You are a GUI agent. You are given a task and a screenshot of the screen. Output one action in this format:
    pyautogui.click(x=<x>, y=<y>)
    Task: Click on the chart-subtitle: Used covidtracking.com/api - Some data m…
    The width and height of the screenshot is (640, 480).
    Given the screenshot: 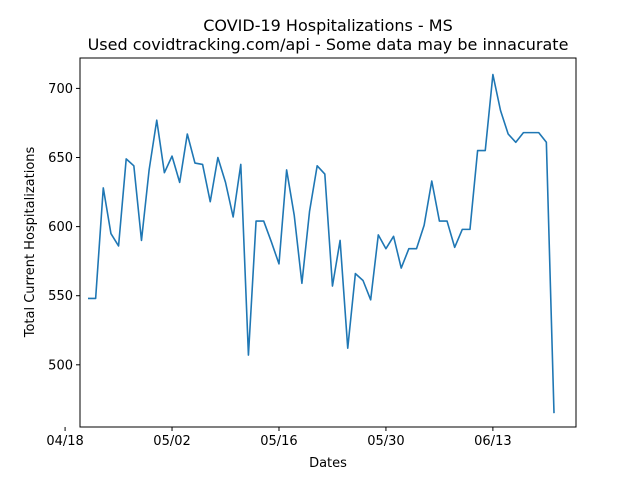 What is the action you would take?
    pyautogui.click(x=328, y=44)
    